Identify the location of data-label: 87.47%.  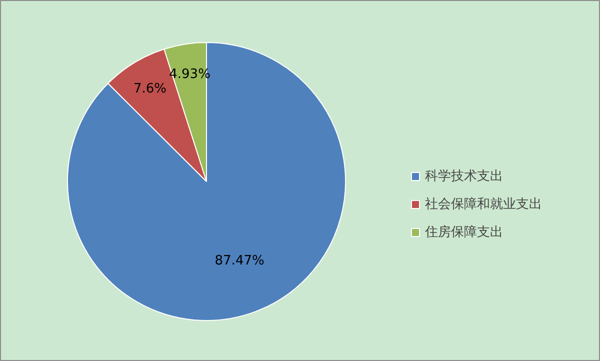
(239, 261).